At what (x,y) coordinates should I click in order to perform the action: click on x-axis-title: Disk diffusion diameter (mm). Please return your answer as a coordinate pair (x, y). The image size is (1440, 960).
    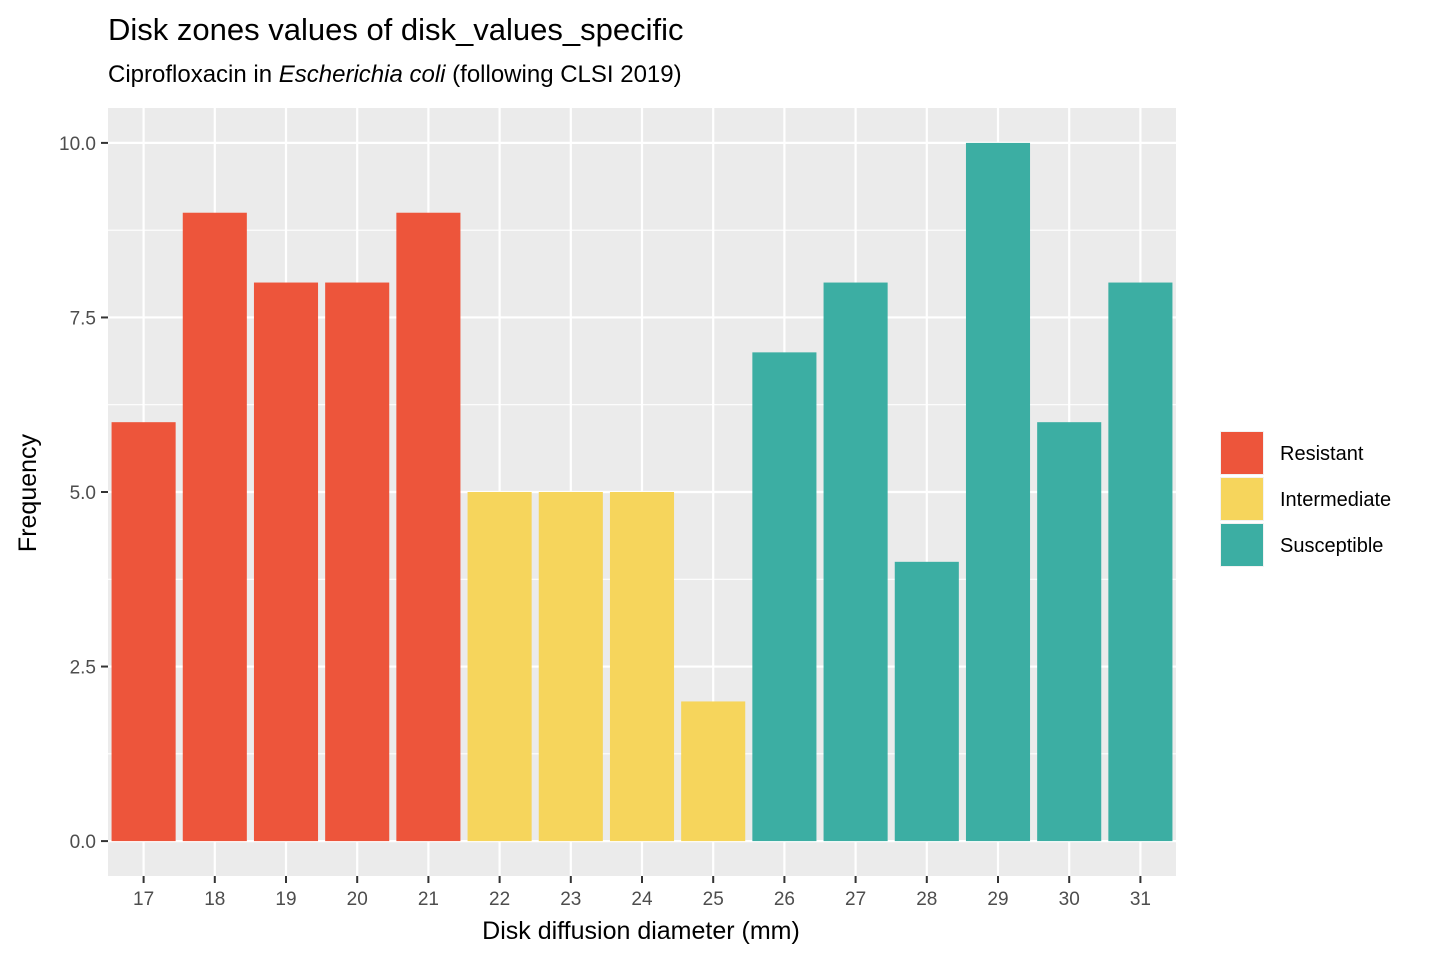
    Looking at the image, I should click on (641, 931).